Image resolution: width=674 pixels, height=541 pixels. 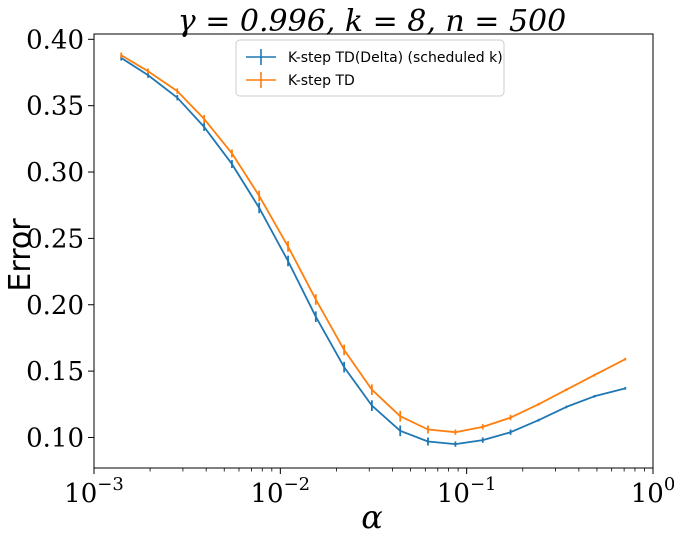 What do you see at coordinates (297, 484) in the screenshot?
I see `x-tick-exponent-1: −2` at bounding box center [297, 484].